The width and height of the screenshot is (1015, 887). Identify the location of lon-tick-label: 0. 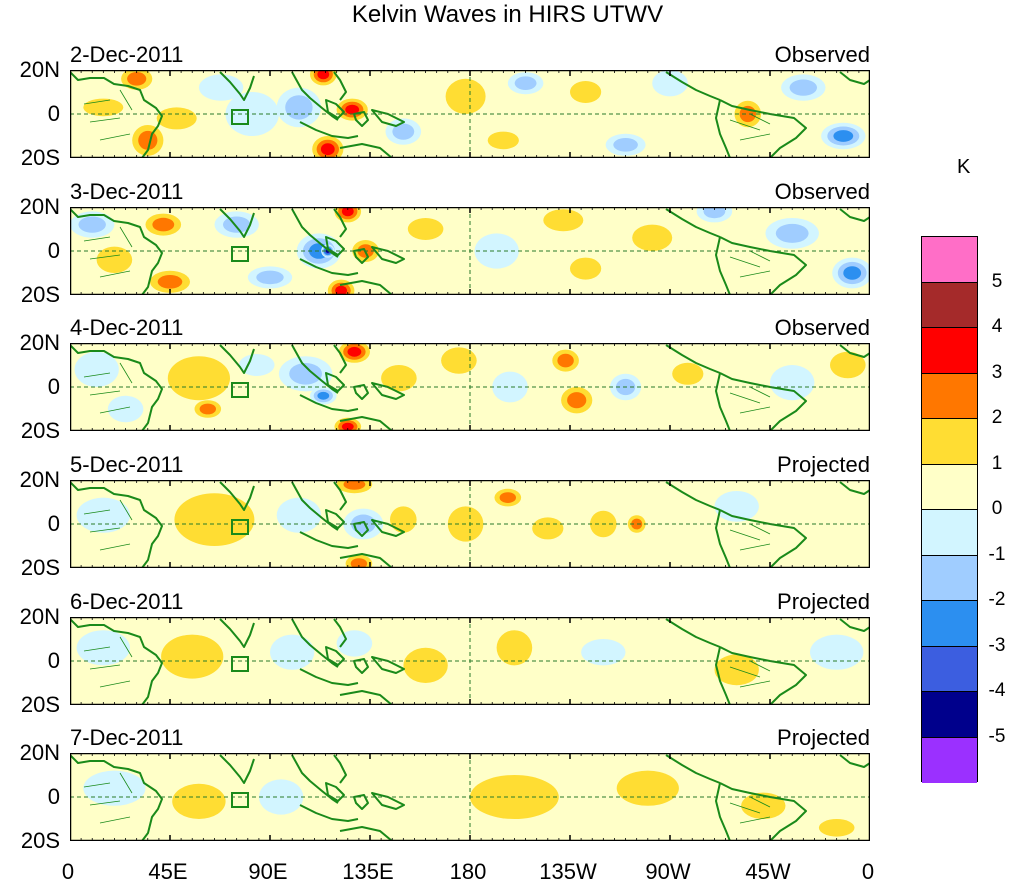
(868, 871).